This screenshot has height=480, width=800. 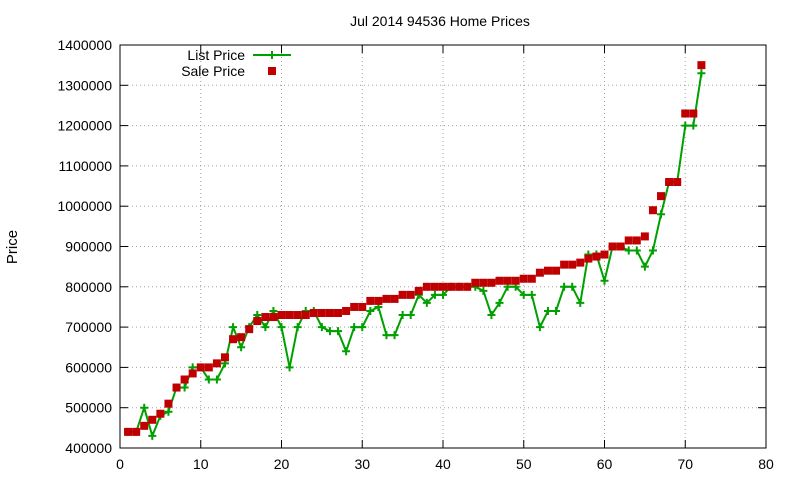 What do you see at coordinates (272, 71) in the screenshot?
I see `legend-marker-sale-price` at bounding box center [272, 71].